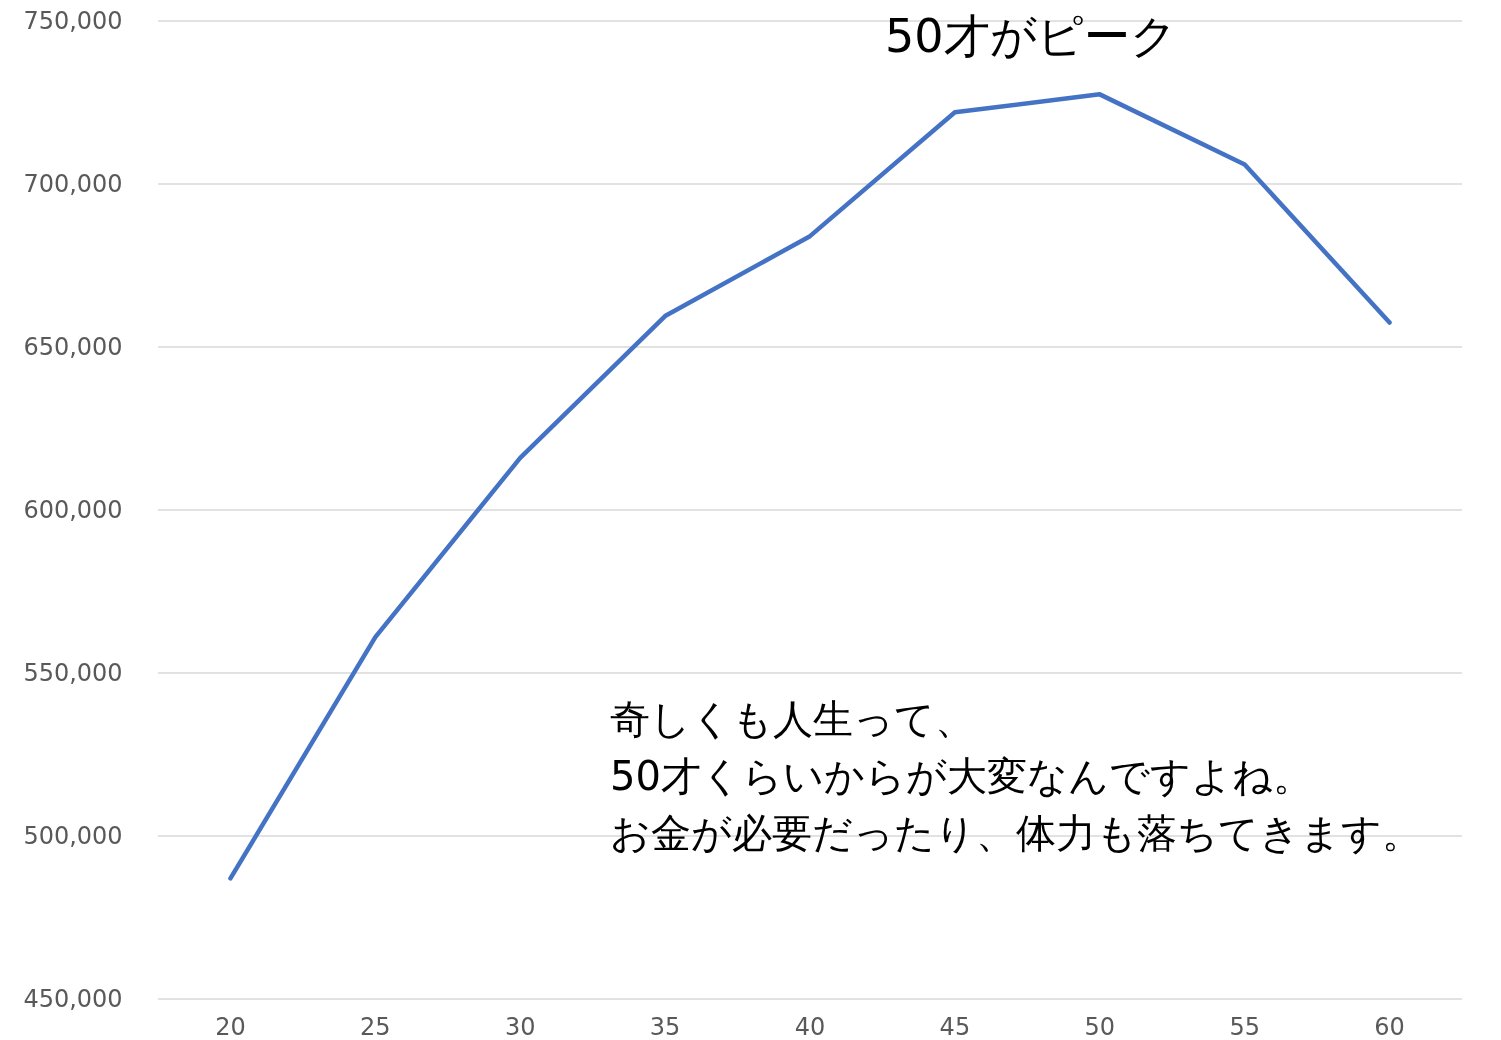 The image size is (1501, 1040). What do you see at coordinates (1244, 1026) in the screenshot?
I see `x-tick-label: 55` at bounding box center [1244, 1026].